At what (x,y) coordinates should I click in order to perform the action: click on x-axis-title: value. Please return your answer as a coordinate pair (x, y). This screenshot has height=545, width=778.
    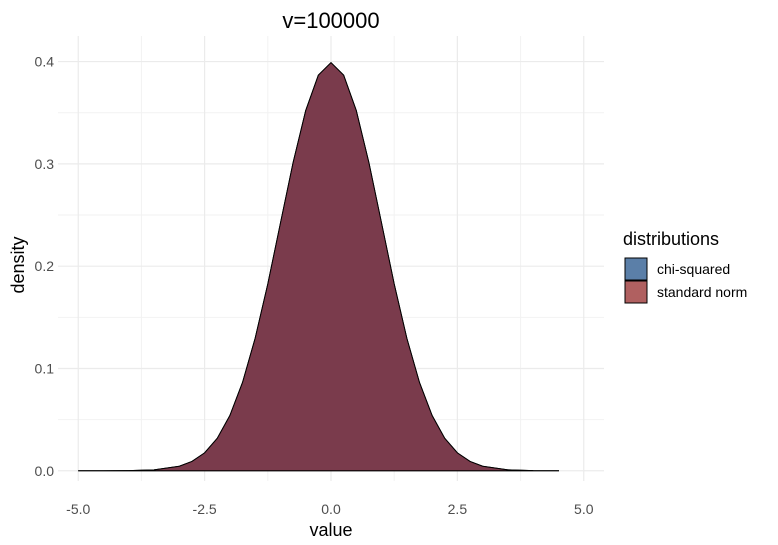
    Looking at the image, I should click on (330, 530).